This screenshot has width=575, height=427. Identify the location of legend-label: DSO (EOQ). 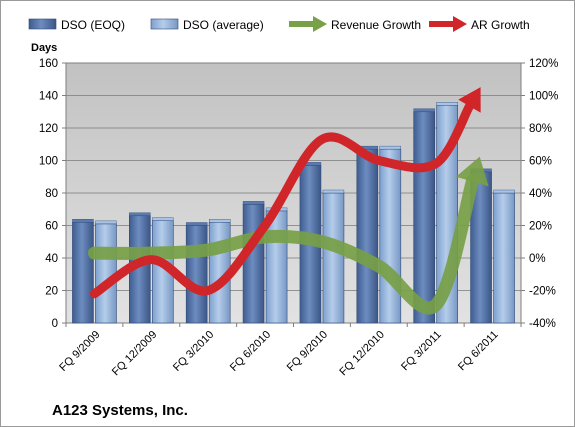
(93, 25).